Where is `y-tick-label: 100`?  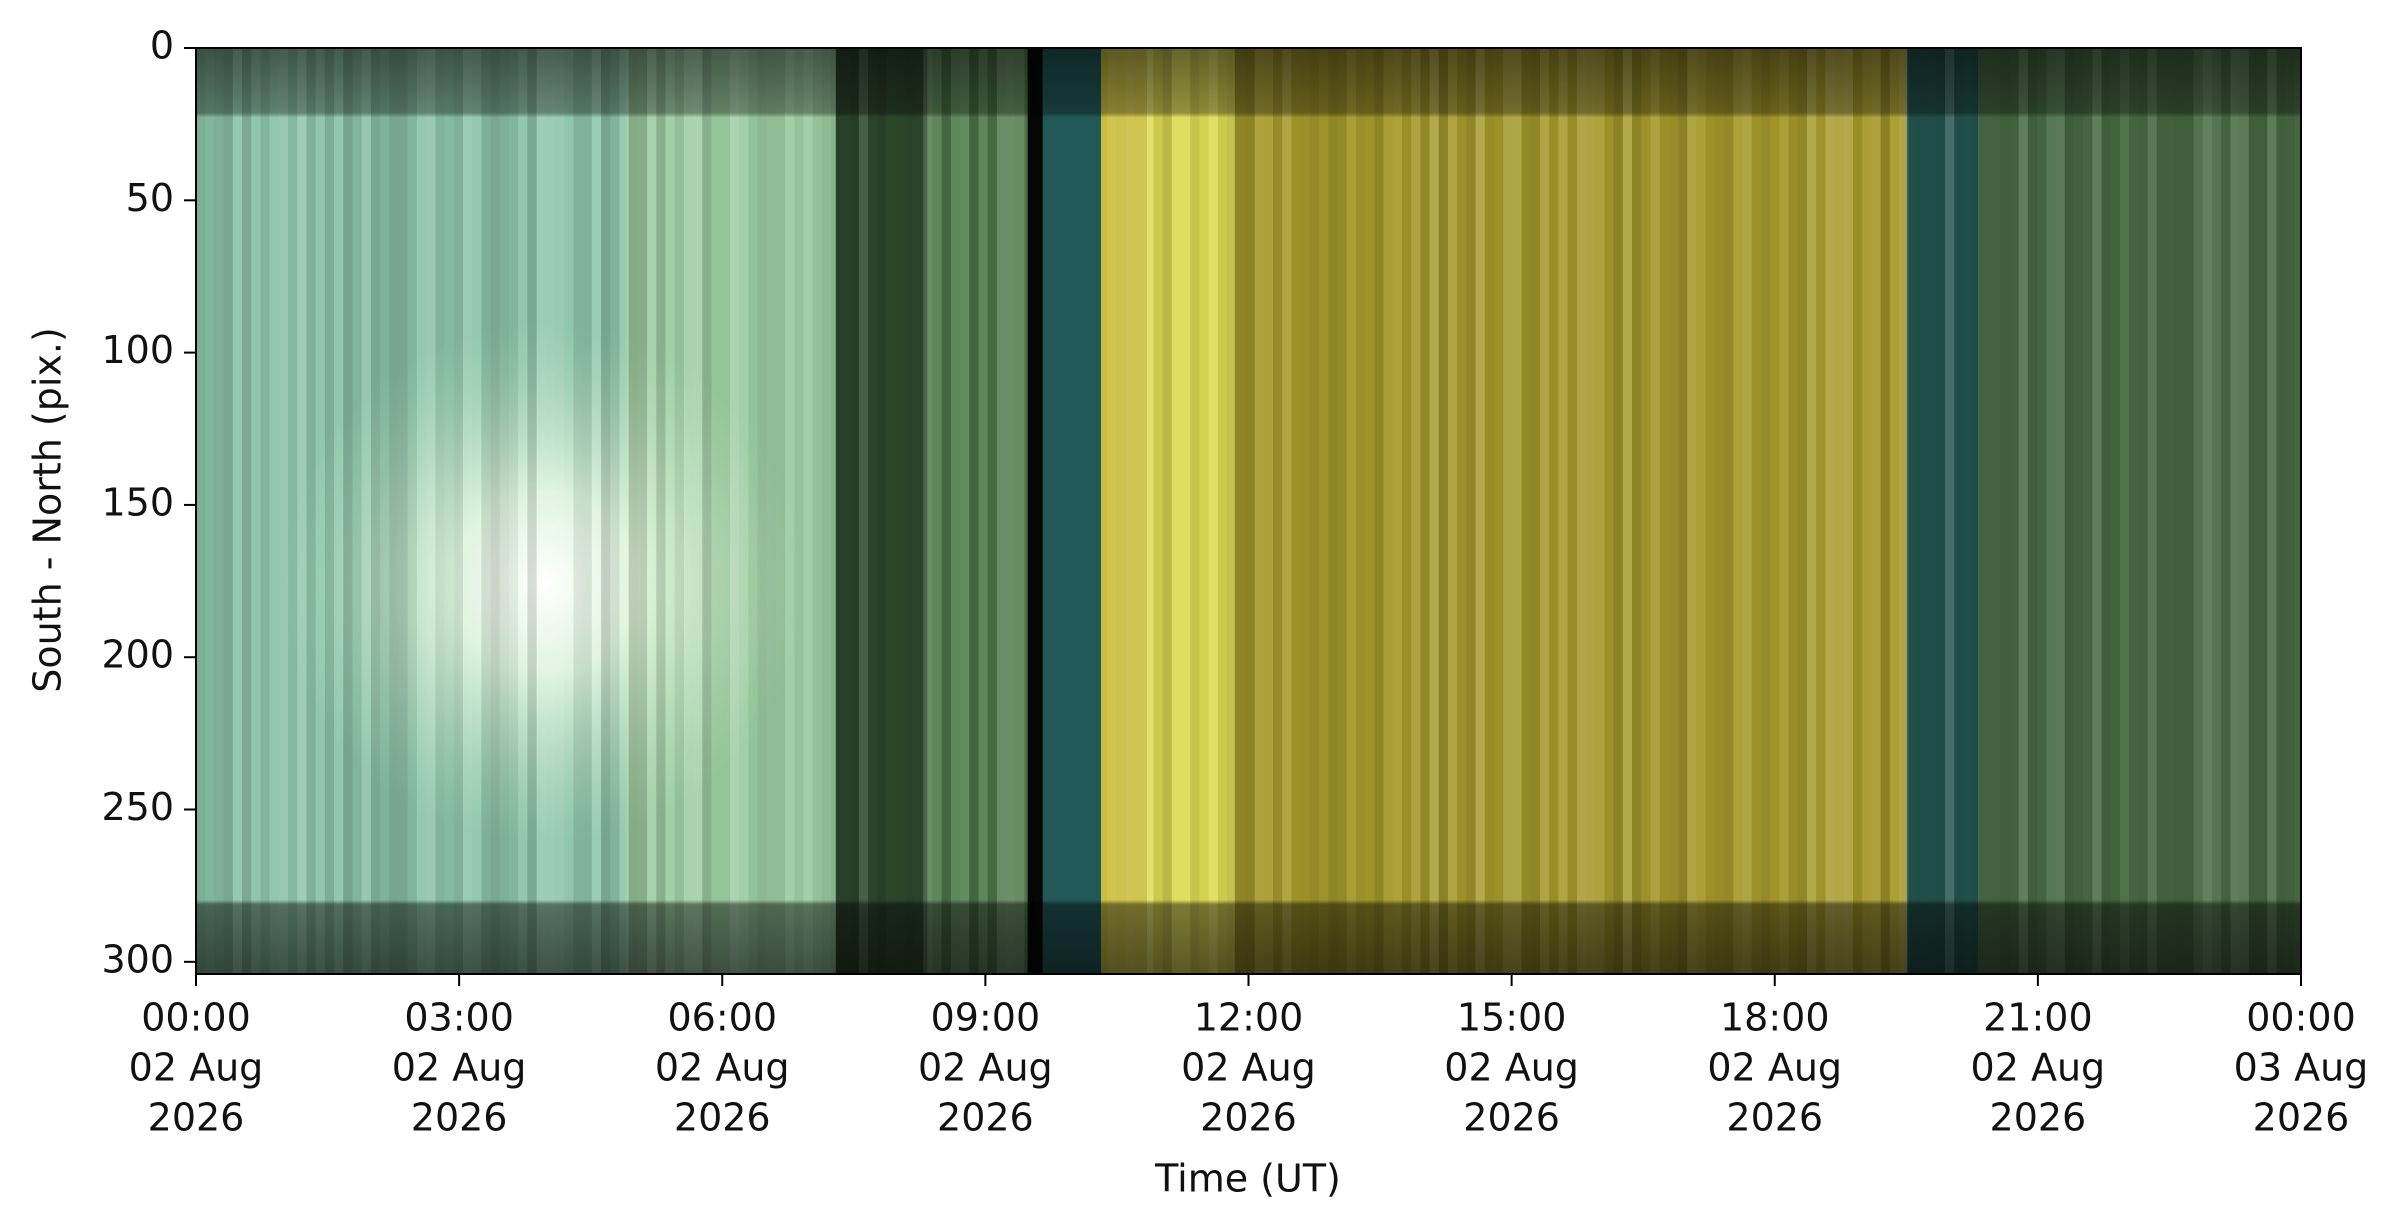 y-tick-label: 100 is located at coordinates (137, 350).